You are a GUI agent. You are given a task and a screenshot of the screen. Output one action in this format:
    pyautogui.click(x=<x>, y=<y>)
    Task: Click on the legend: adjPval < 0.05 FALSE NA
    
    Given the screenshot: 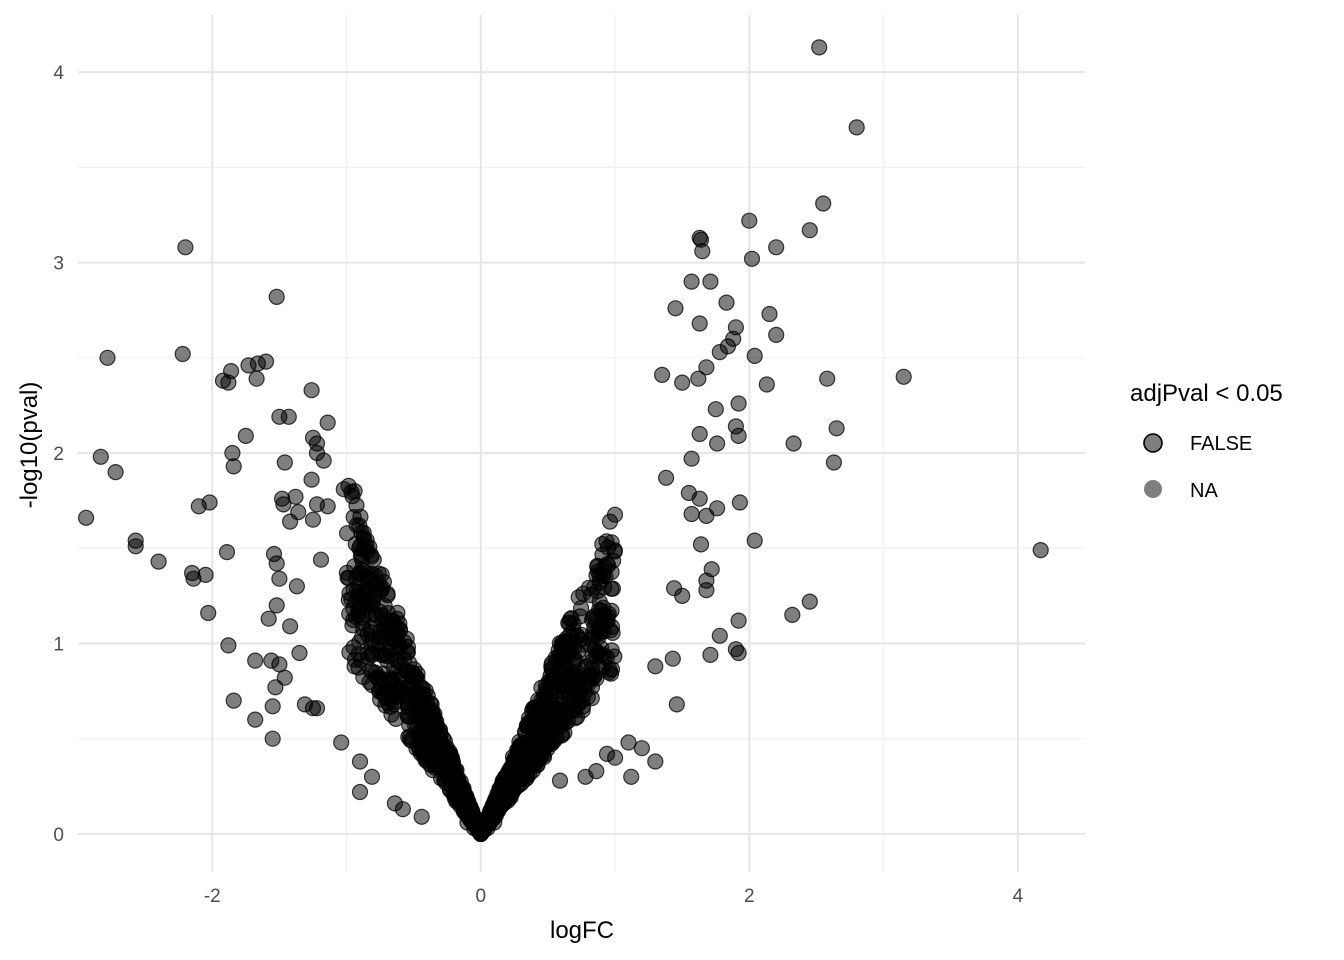 What is the action you would take?
    pyautogui.click(x=1206, y=441)
    